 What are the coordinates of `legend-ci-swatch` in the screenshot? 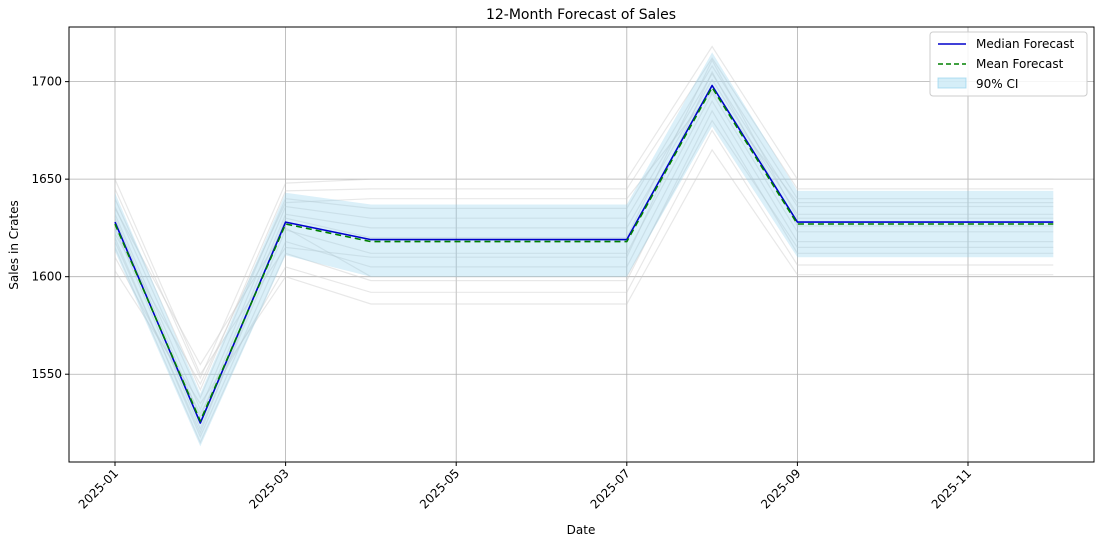 It's located at (952, 83).